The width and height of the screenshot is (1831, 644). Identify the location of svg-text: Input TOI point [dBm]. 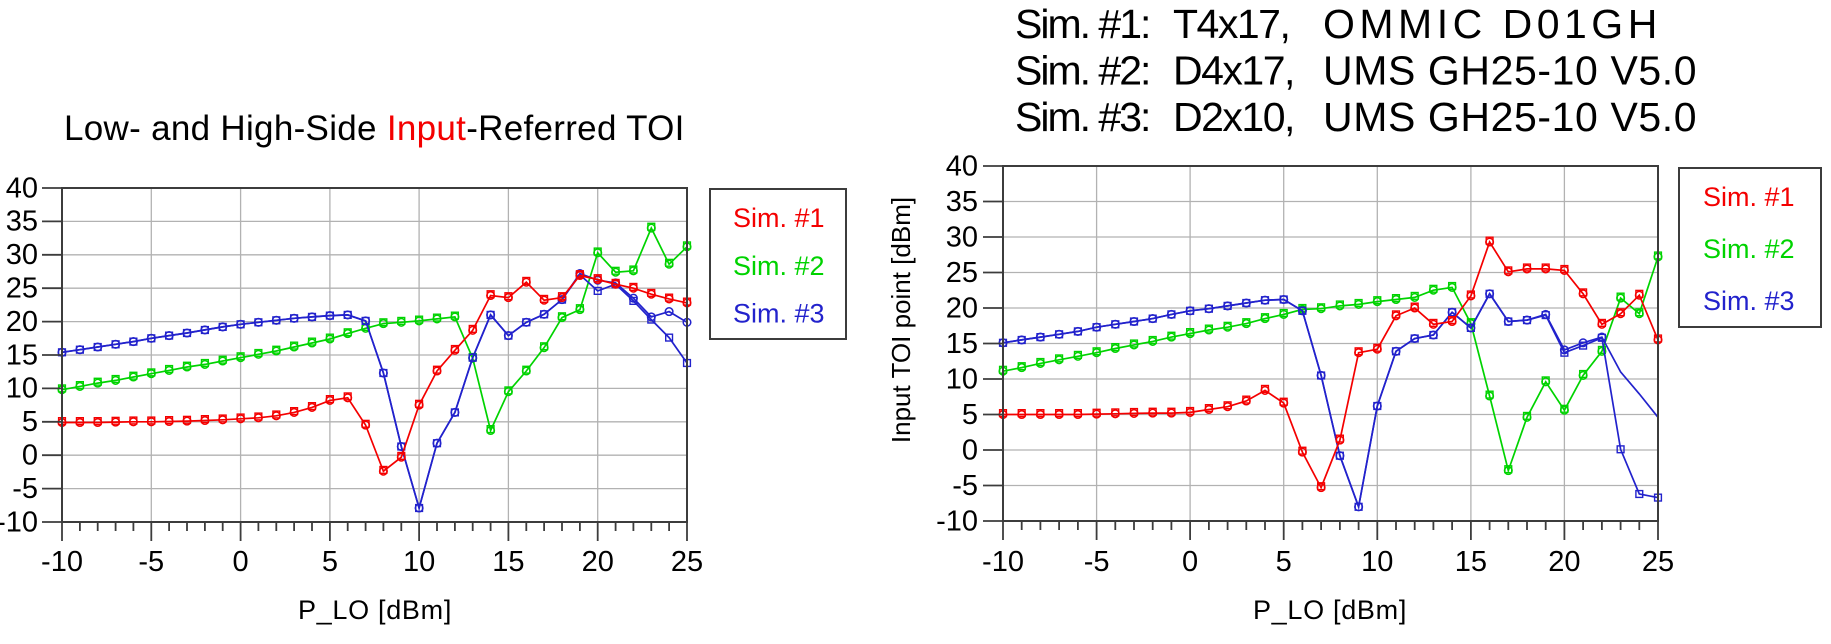
(901, 320).